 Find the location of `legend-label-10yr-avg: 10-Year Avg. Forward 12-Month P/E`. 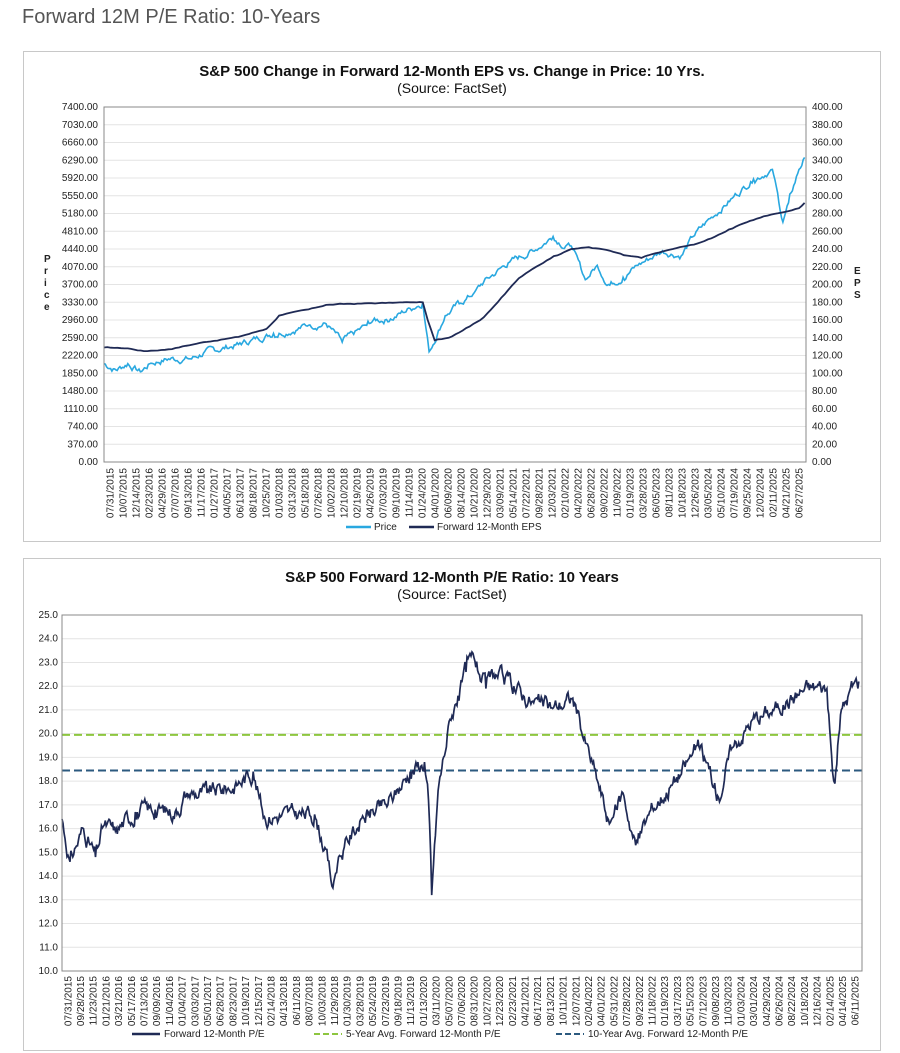

legend-label-10yr-avg: 10-Year Avg. Forward 12-Month P/E is located at coordinates (668, 1034).